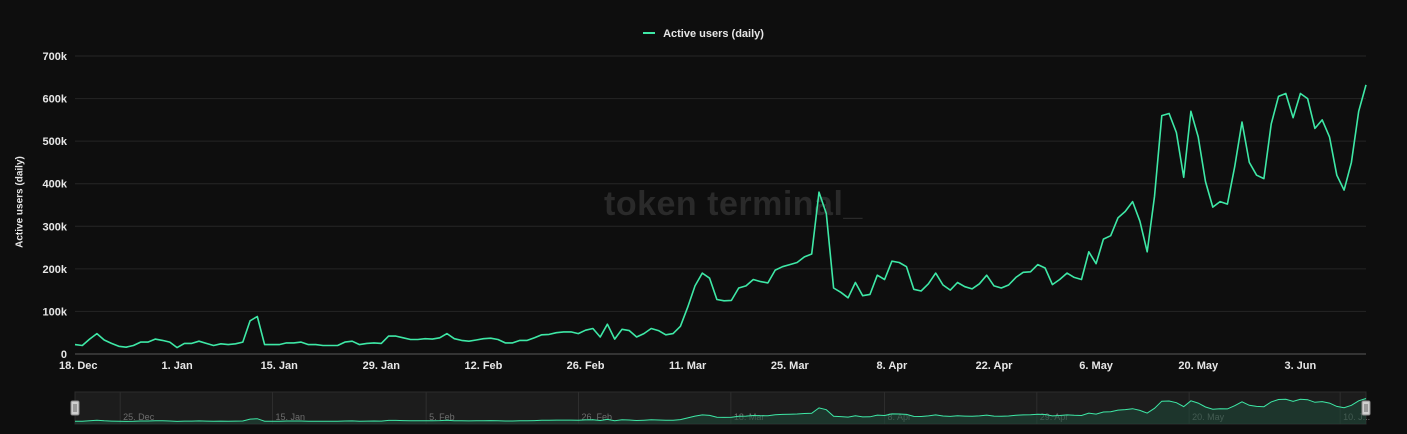  Describe the element at coordinates (596, 417) in the screenshot. I see `navigator-tick-label: 26. Feb` at that location.